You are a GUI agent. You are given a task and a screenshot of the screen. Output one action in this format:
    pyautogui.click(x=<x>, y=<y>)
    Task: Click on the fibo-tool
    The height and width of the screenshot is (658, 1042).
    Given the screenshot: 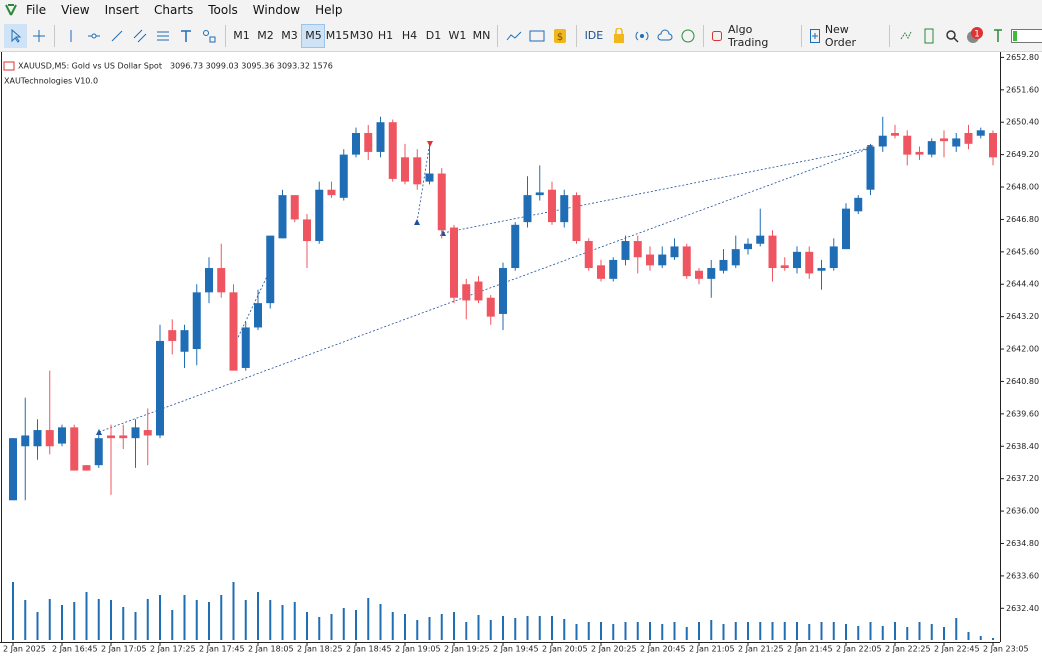 What is the action you would take?
    pyautogui.click(x=162, y=36)
    